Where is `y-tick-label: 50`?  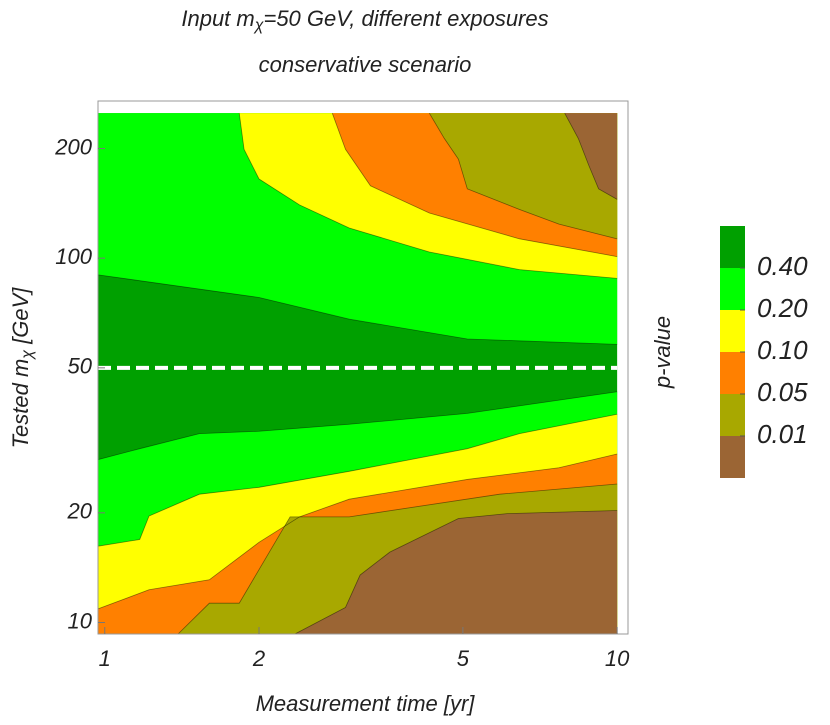
y-tick-label: 50 is located at coordinates (80, 366).